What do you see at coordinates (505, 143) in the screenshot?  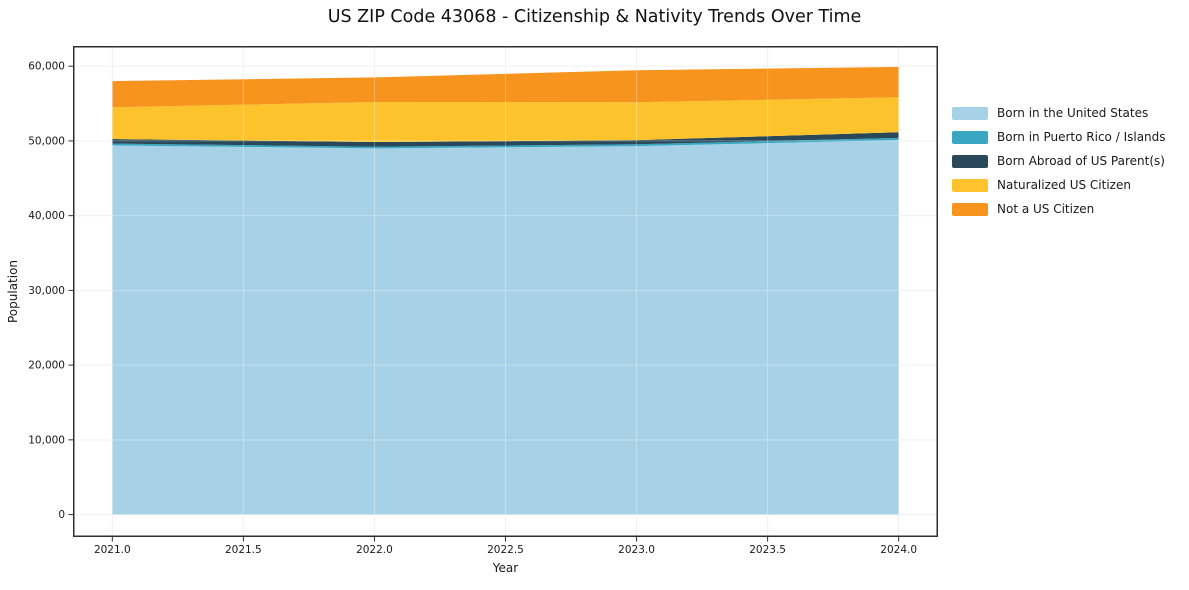 I see `area-born-in-puerto-rico-islands` at bounding box center [505, 143].